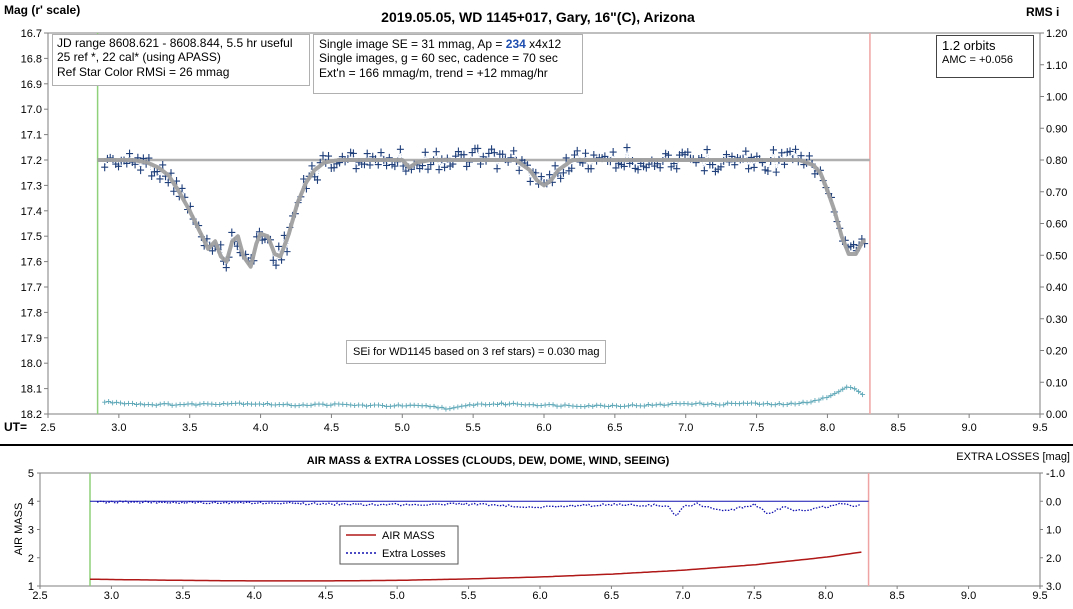 The image size is (1073, 609). Describe the element at coordinates (111, 596) in the screenshot. I see `bottom-x-tick-label: 3.0` at that location.